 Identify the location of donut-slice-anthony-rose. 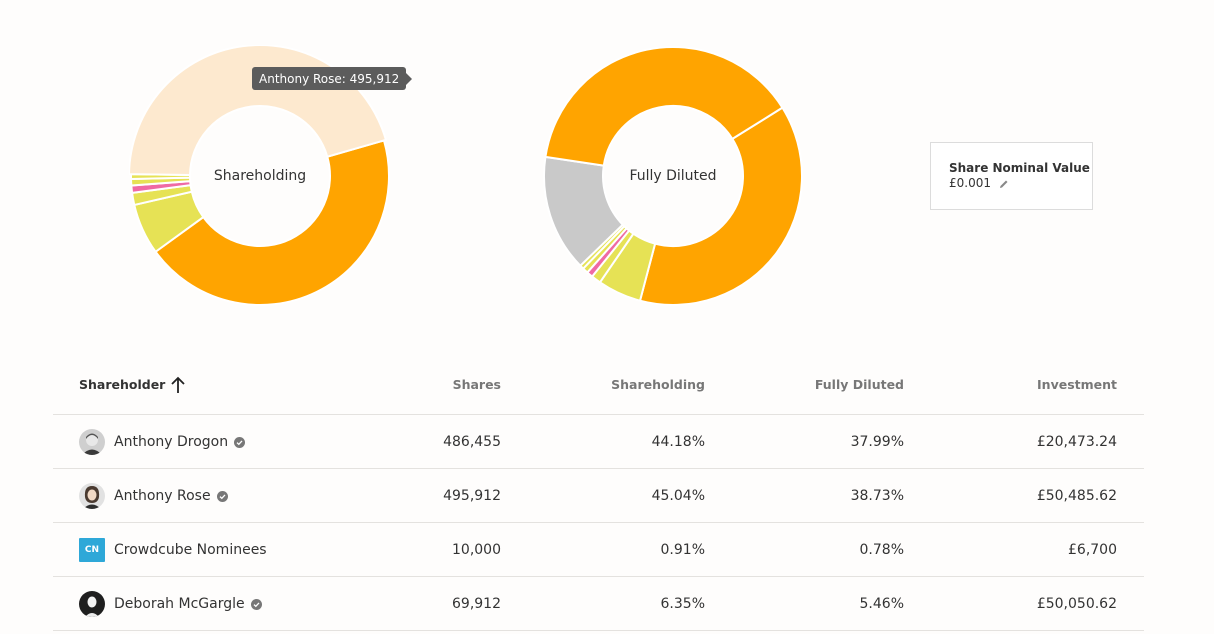
(664, 106).